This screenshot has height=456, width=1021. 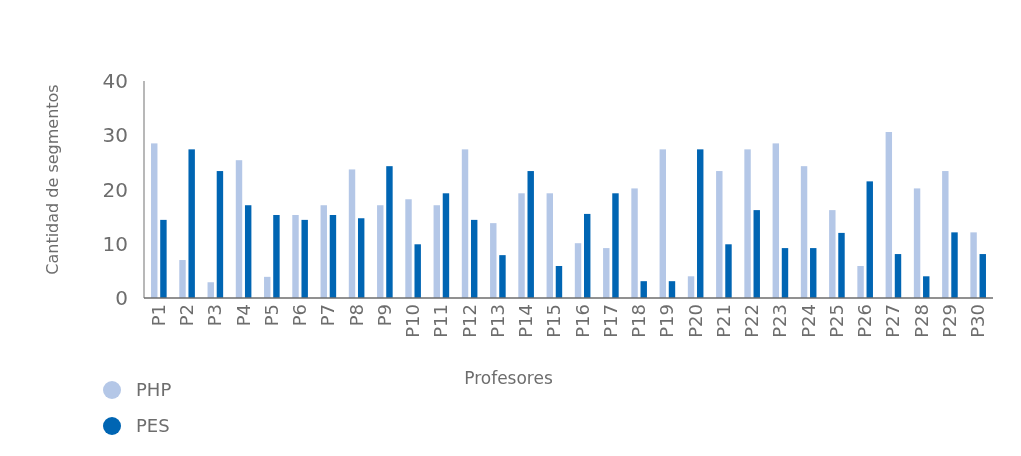 I want to click on x-tick-label: P5, so click(x=271, y=315).